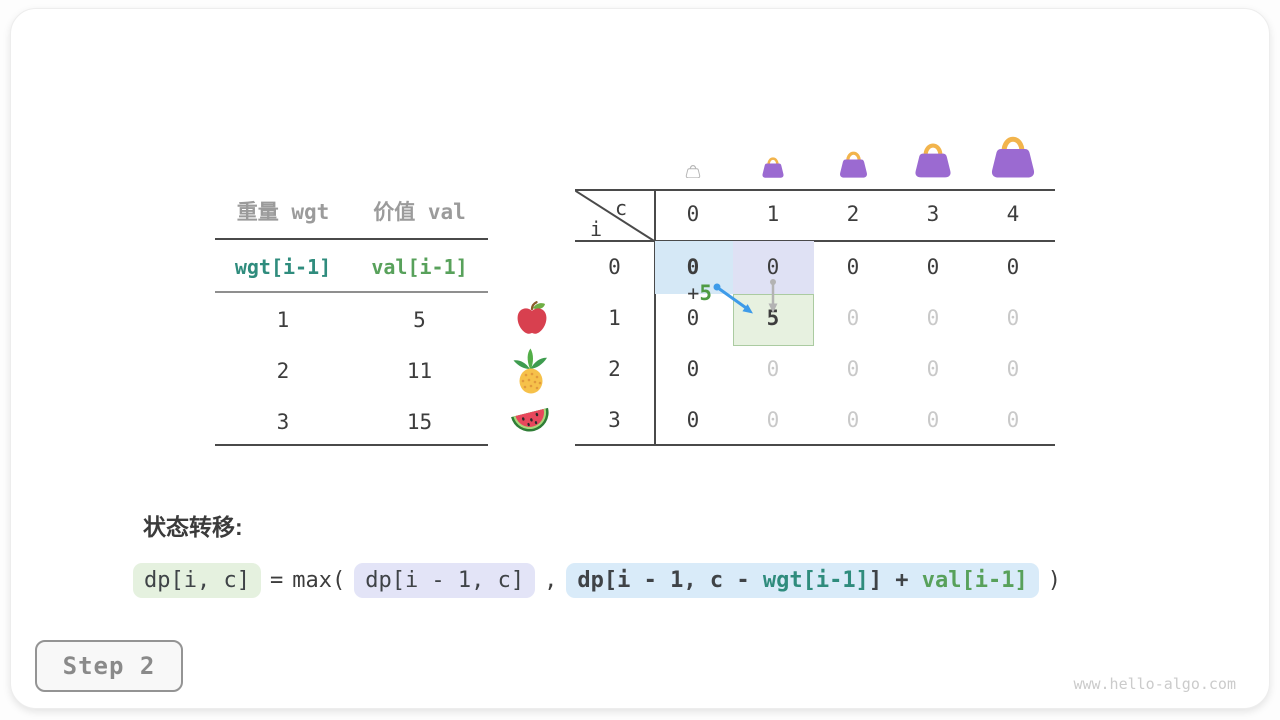 The width and height of the screenshot is (1280, 720). What do you see at coordinates (773, 214) in the screenshot?
I see `dp-col-header: 1` at bounding box center [773, 214].